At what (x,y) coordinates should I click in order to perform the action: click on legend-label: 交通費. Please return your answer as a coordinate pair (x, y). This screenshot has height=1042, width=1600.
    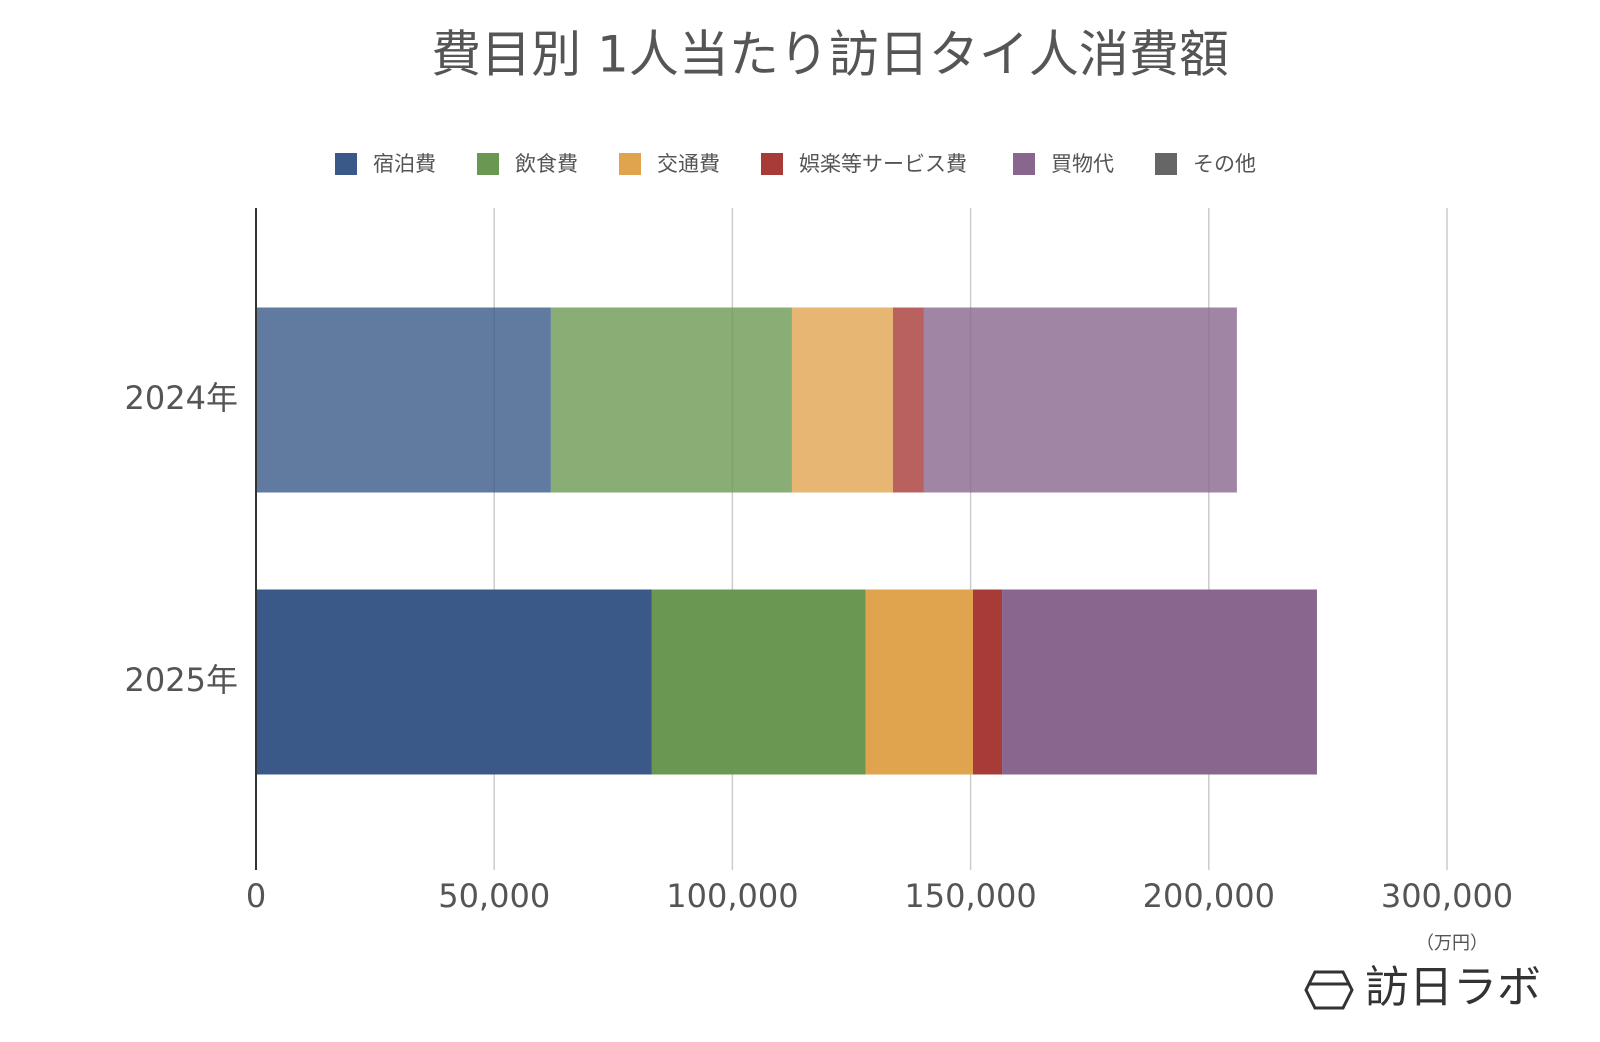
    Looking at the image, I should click on (688, 164).